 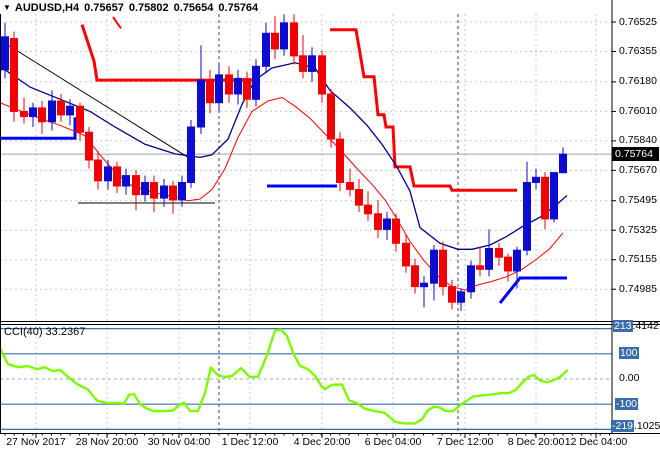 I want to click on chart-title: ▼ AUDUSD,H4 0.75657 0.75802 0.75654 0.75764, so click(x=133, y=8).